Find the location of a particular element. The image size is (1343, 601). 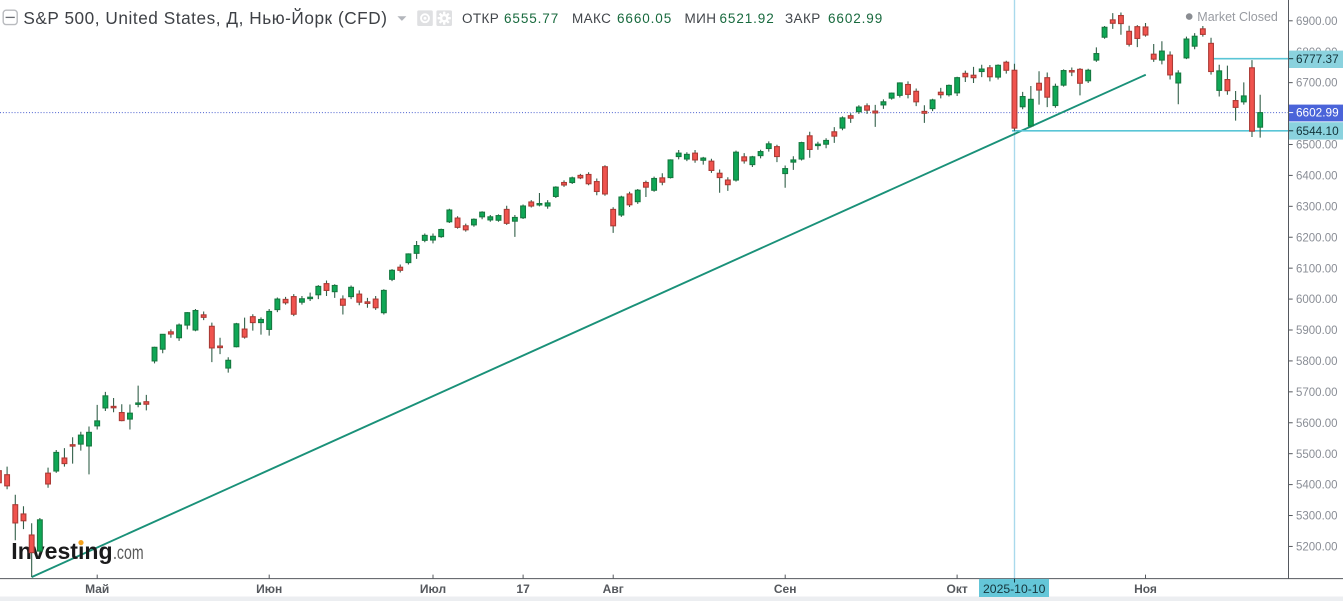

svg-text: 5900.00 is located at coordinates (1317, 331).